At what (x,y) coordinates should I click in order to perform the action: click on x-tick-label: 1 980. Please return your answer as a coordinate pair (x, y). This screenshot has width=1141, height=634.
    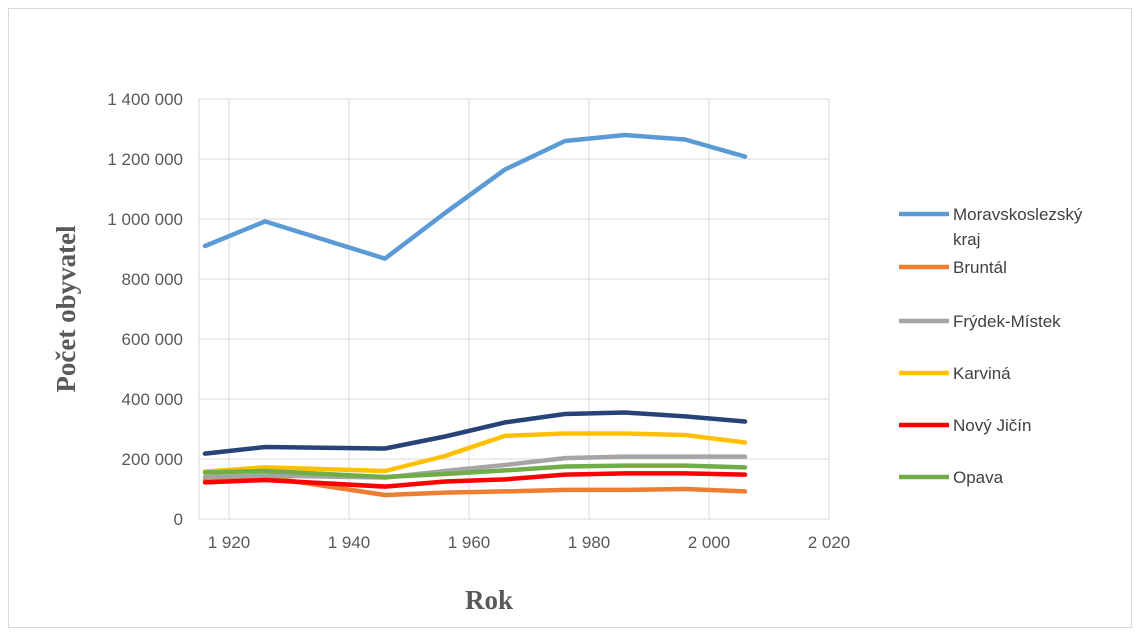
    Looking at the image, I should click on (589, 542).